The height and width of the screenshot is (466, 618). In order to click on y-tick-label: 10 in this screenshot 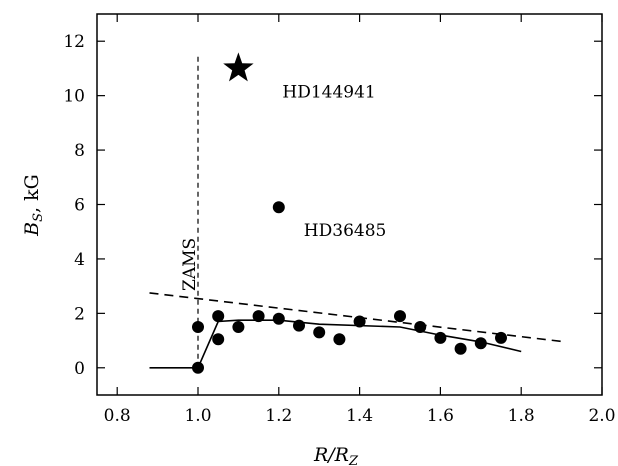, I will do `click(74, 97)`.